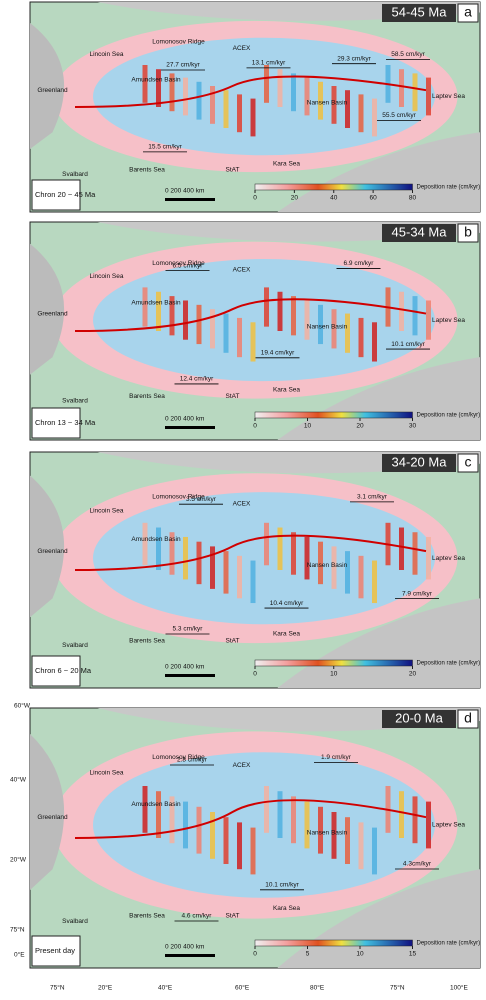 Image resolution: width=486 pixels, height=1000 pixels. I want to click on age-label: 20-0 Ma, so click(419, 717).